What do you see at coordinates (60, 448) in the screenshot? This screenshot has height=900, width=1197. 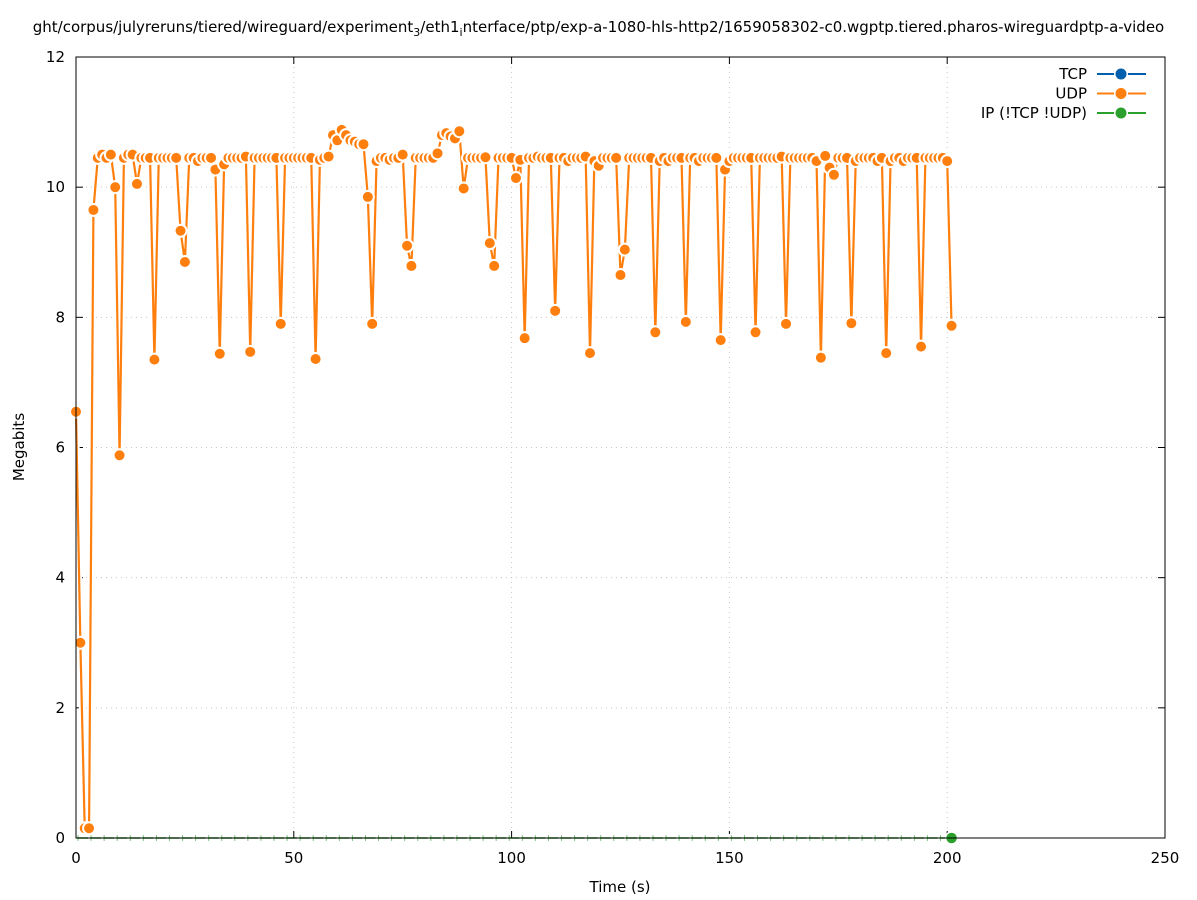 I see `y-tick-label: 6` at bounding box center [60, 448].